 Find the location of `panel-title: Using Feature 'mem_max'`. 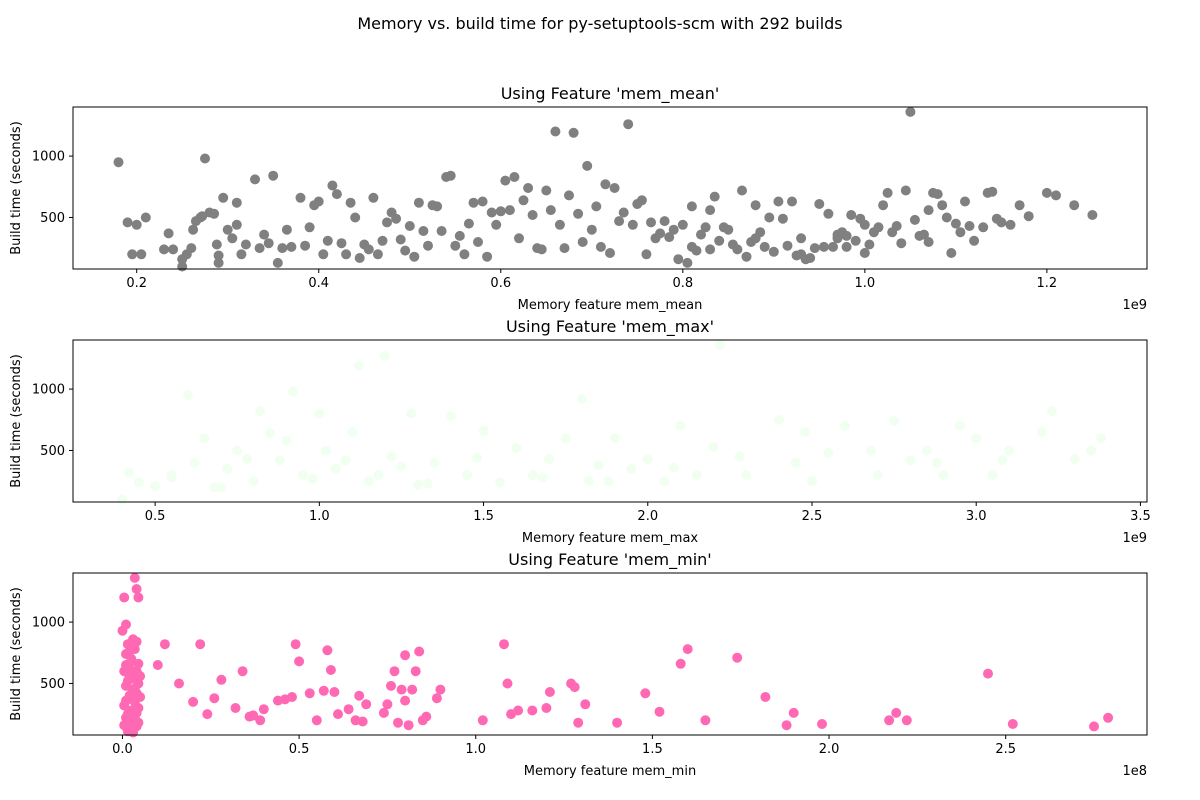

panel-title: Using Feature 'mem_max' is located at coordinates (610, 327).